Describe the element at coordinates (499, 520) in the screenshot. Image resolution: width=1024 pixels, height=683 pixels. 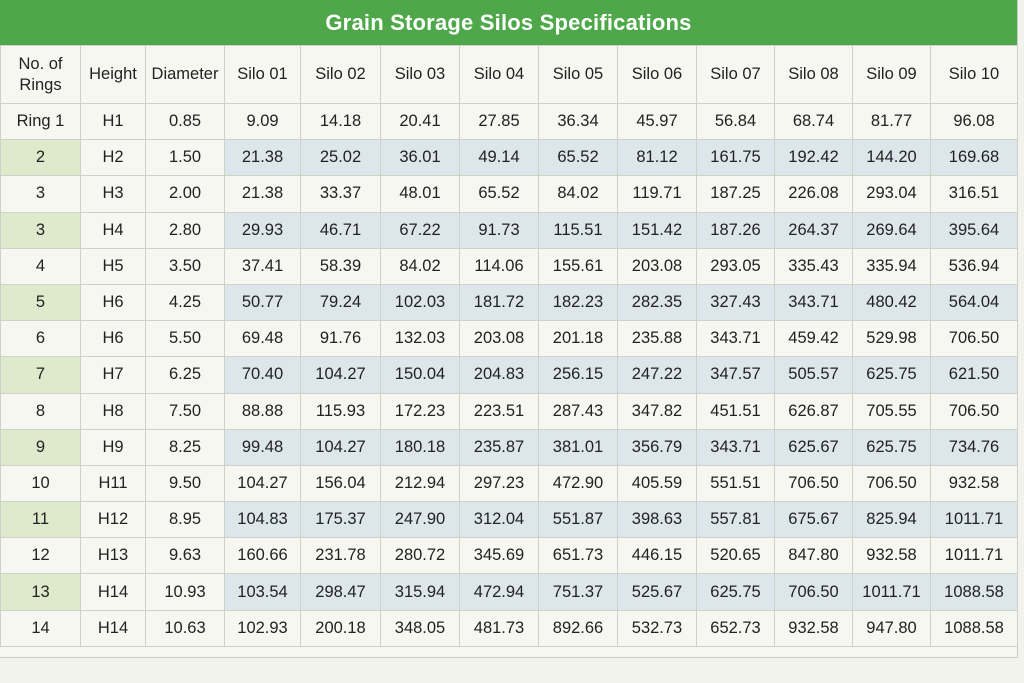
I see `silo-value-cell: 312.04` at that location.